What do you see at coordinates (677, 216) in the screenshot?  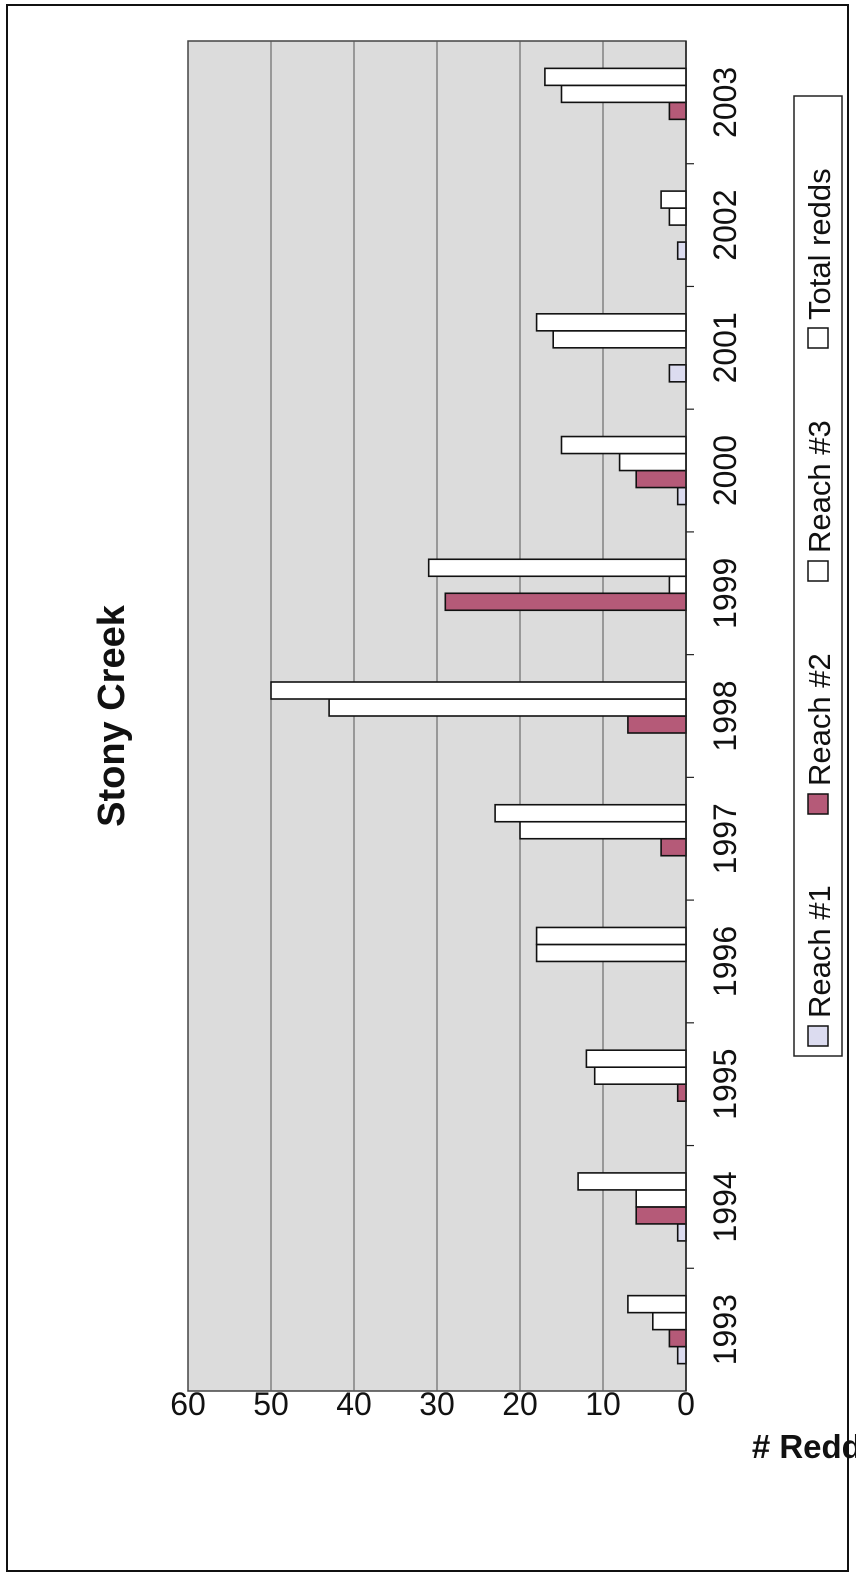 I see `bar-reach-3-2002` at bounding box center [677, 216].